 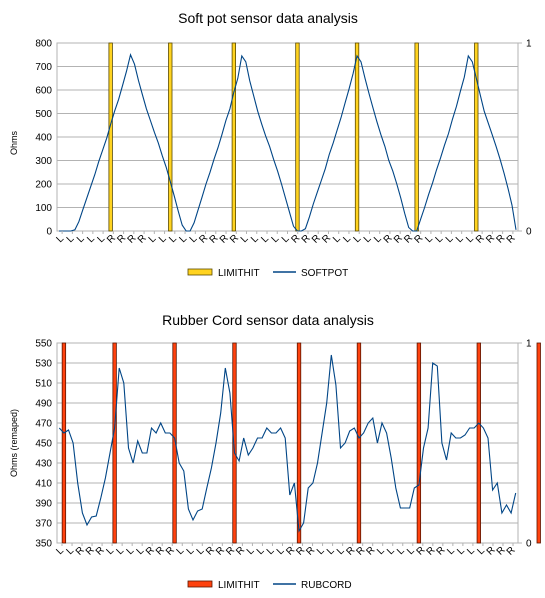 What do you see at coordinates (43, 424) in the screenshot?
I see `y-tick-label: 470` at bounding box center [43, 424].